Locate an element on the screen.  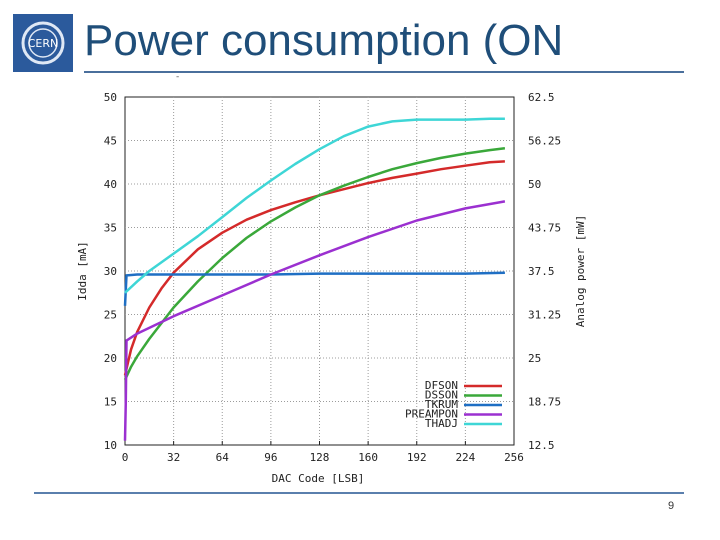
cern-logo: CERN is located at coordinates (43, 43).